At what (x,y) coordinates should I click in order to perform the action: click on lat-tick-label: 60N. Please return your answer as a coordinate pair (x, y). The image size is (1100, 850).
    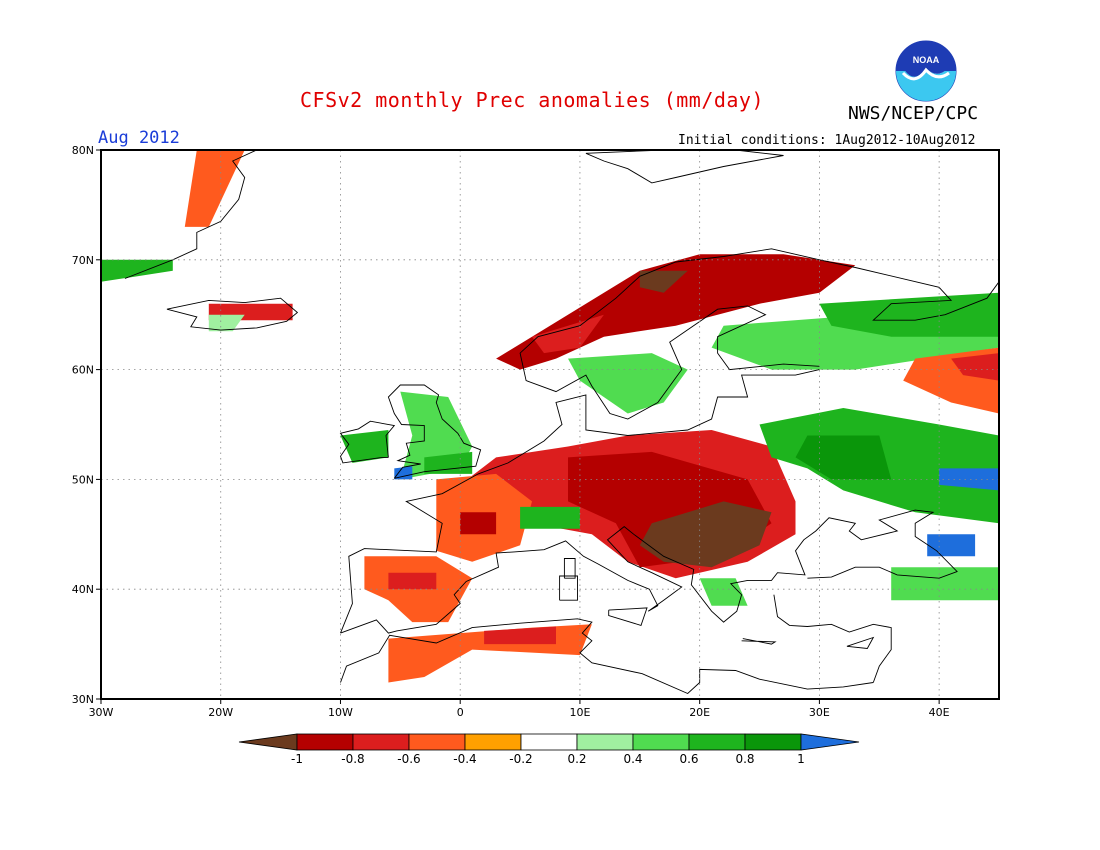
    Looking at the image, I should click on (83, 370).